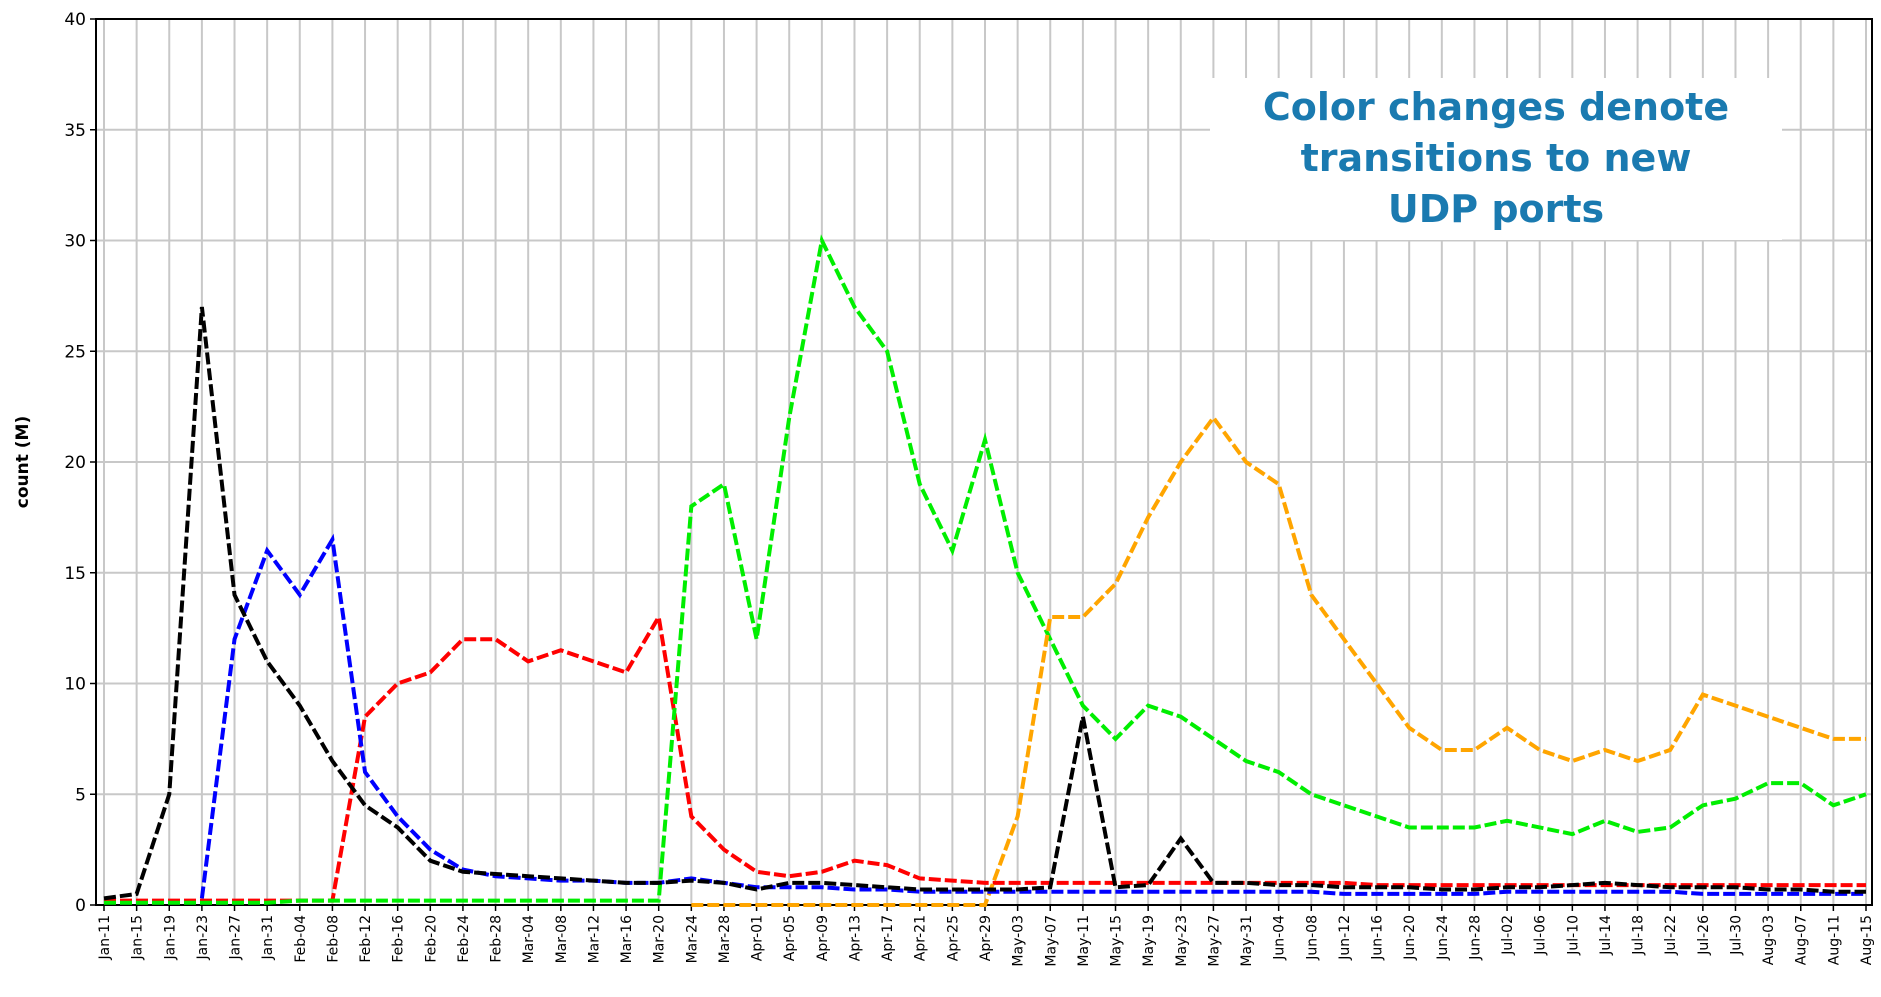 This screenshot has height=997, width=1881. I want to click on x-tick-label: Apr-21, so click(921, 938).